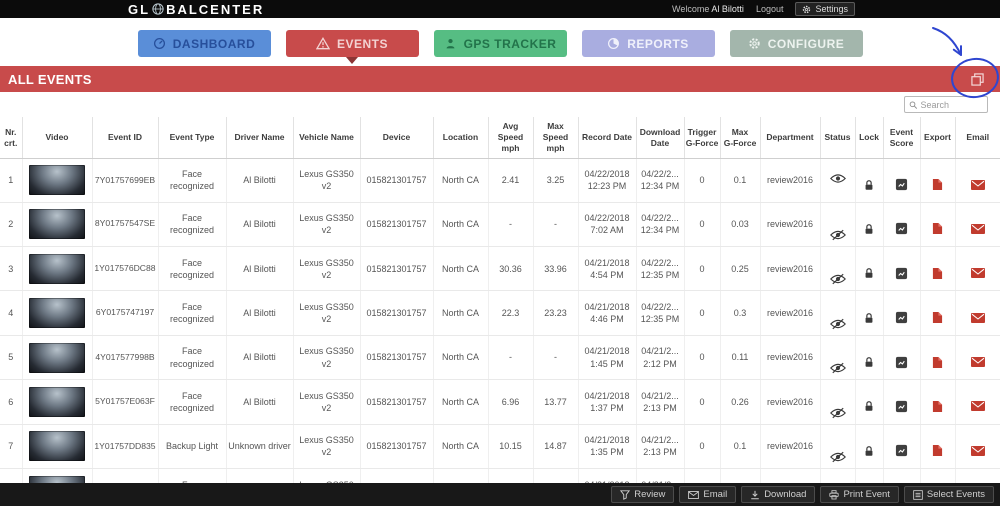 This screenshot has width=1000, height=506. Describe the element at coordinates (511, 138) in the screenshot. I see `col-header-avg-speed: Avg Speed mph` at that location.